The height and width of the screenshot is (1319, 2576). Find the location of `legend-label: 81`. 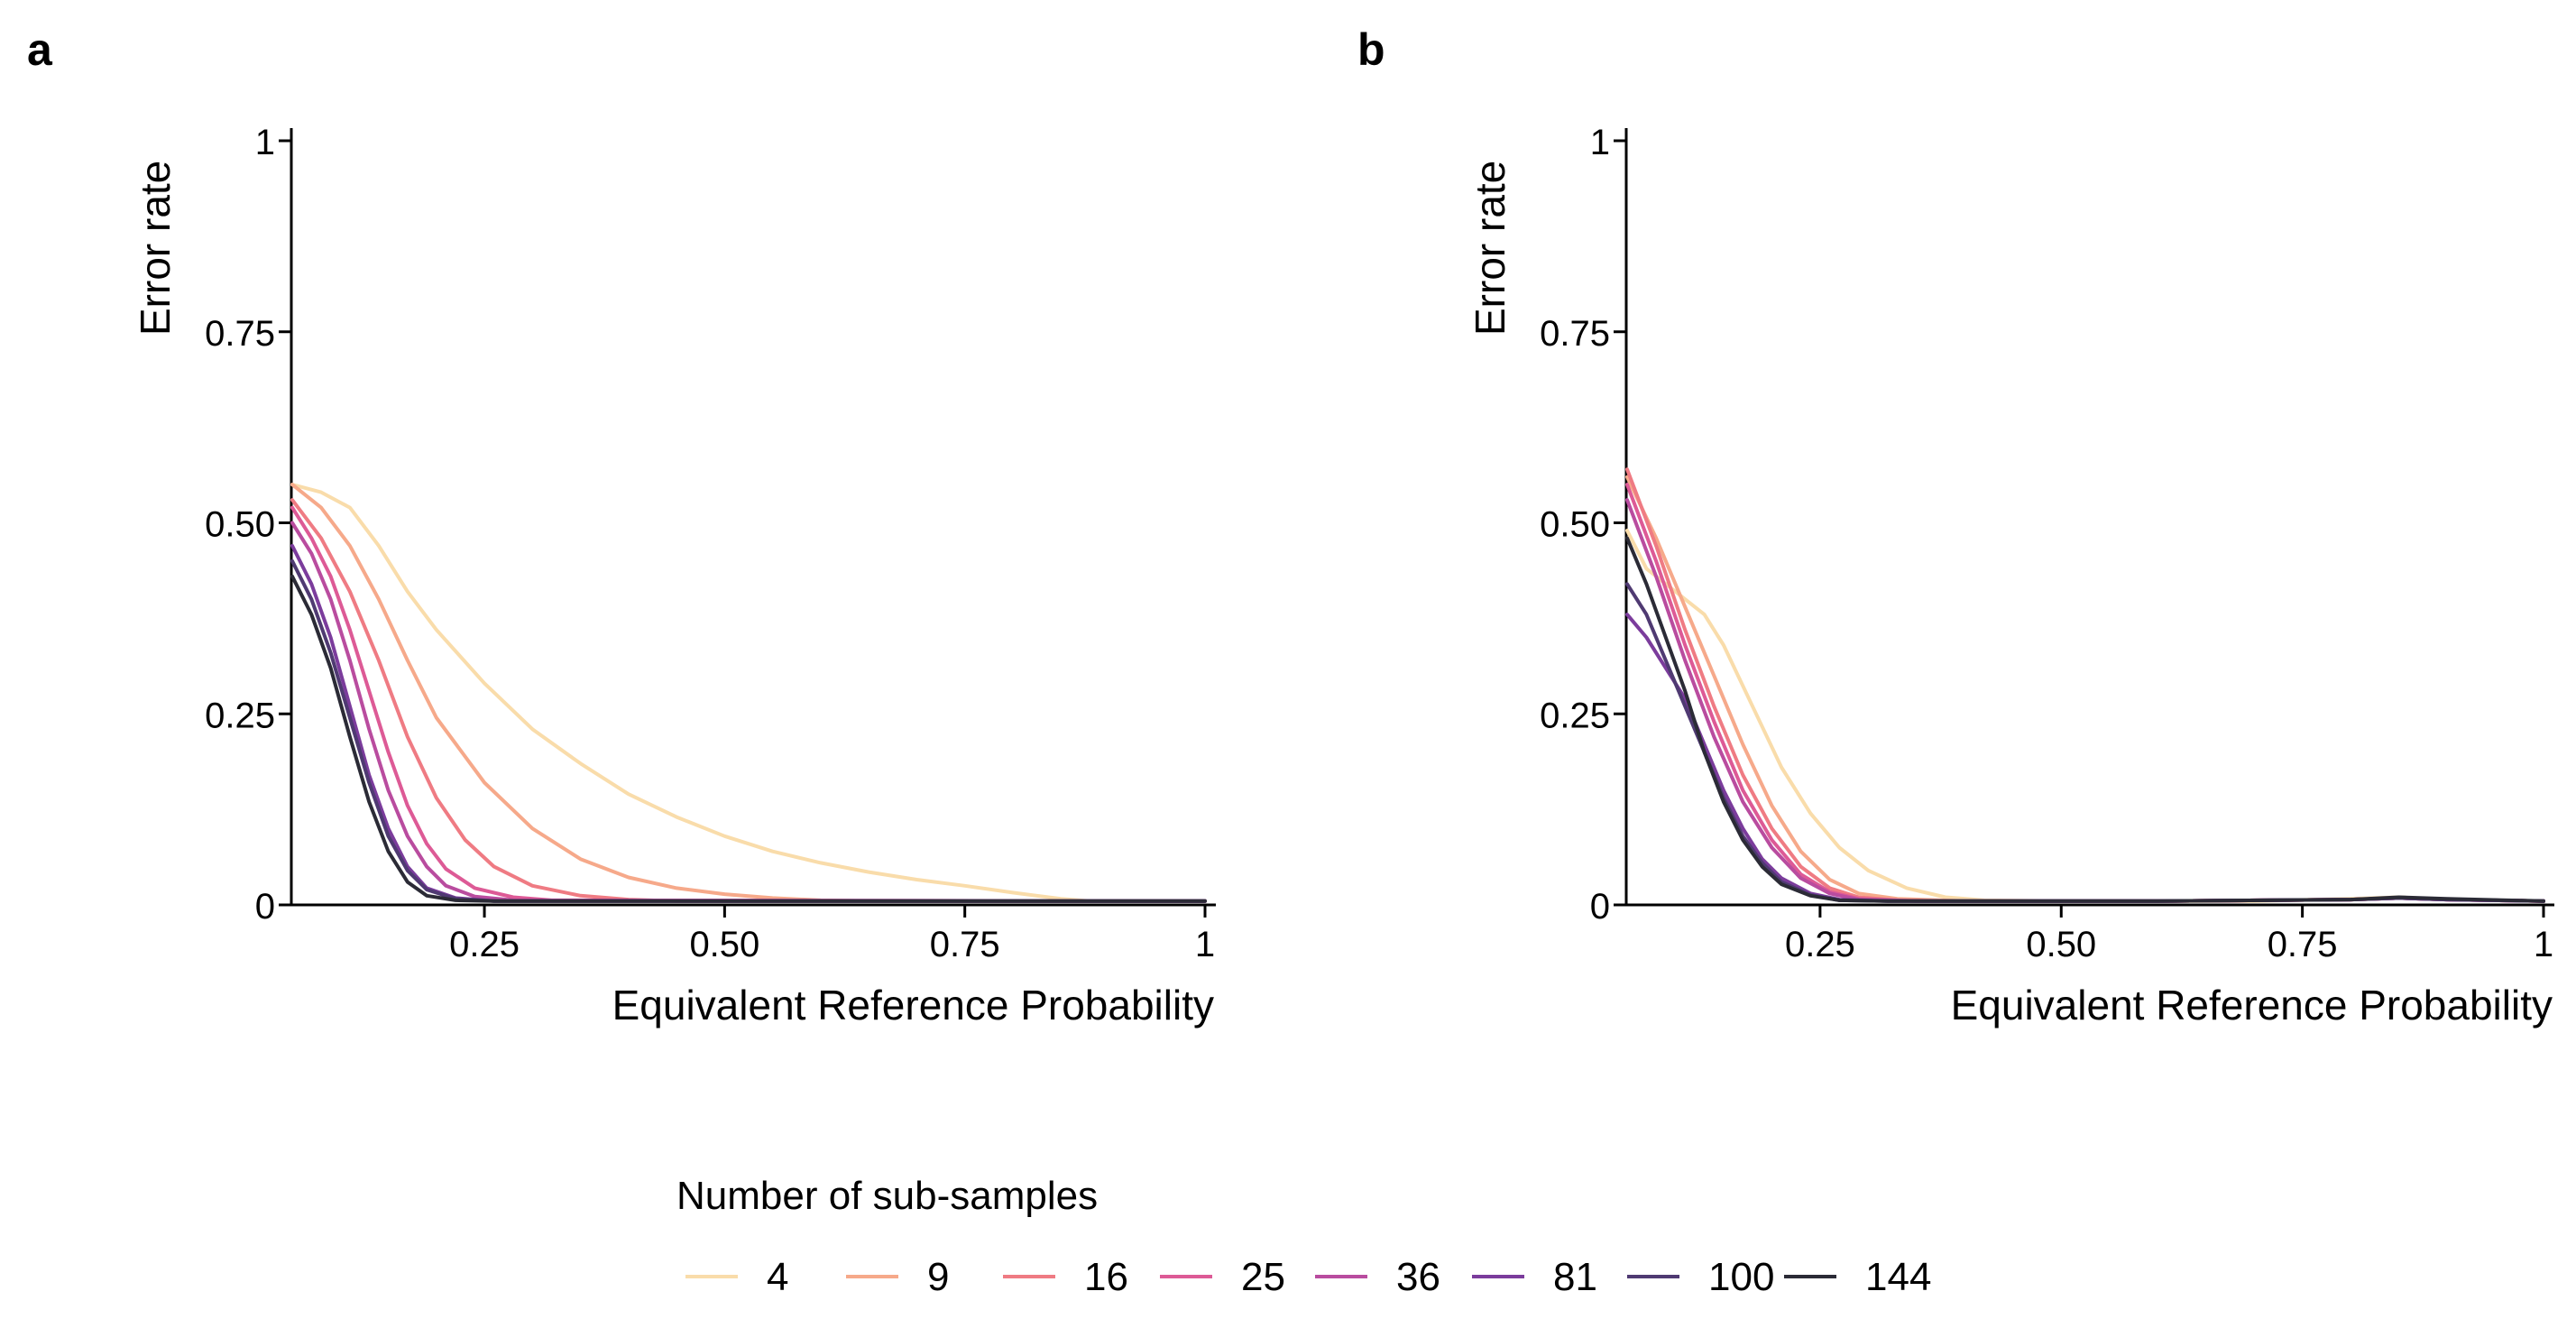

legend-label: 81 is located at coordinates (1575, 1277).